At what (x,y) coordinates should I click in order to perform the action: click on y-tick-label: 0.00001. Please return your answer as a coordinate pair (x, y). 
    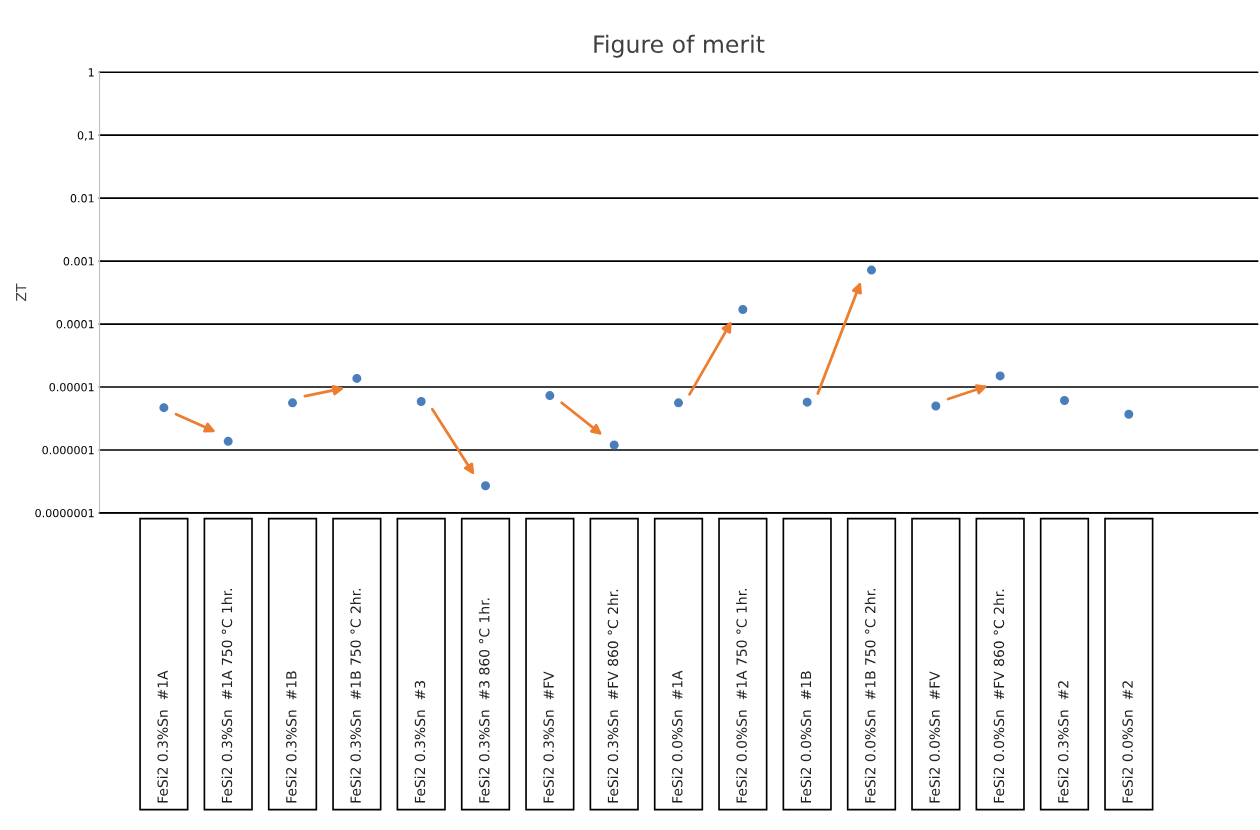
    Looking at the image, I should click on (71, 387).